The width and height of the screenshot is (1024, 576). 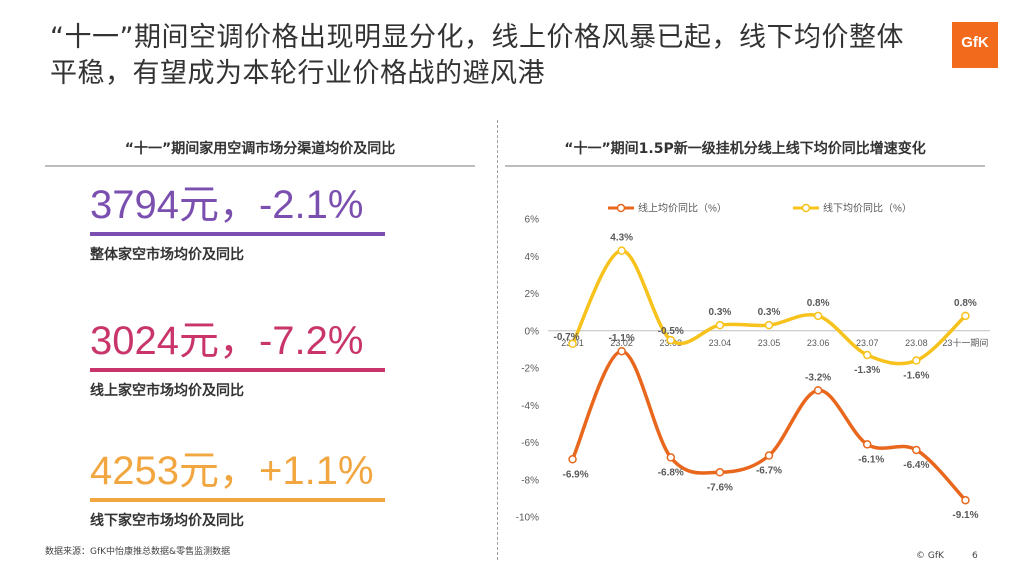 I want to click on data-label: -6.9%, so click(x=575, y=474).